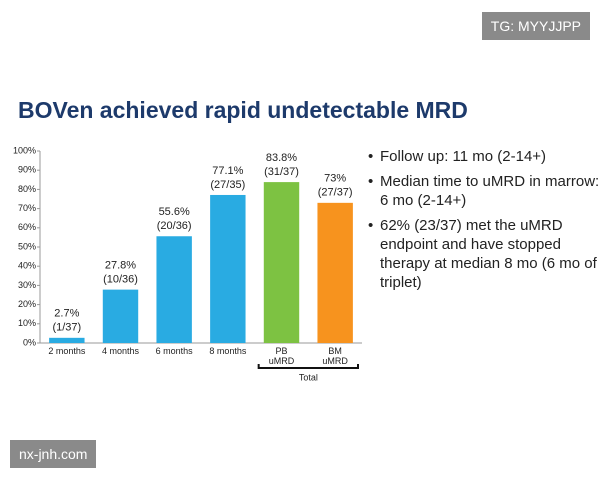 The width and height of the screenshot is (600, 480). I want to click on y-tick-label: 90%, so click(27, 170).